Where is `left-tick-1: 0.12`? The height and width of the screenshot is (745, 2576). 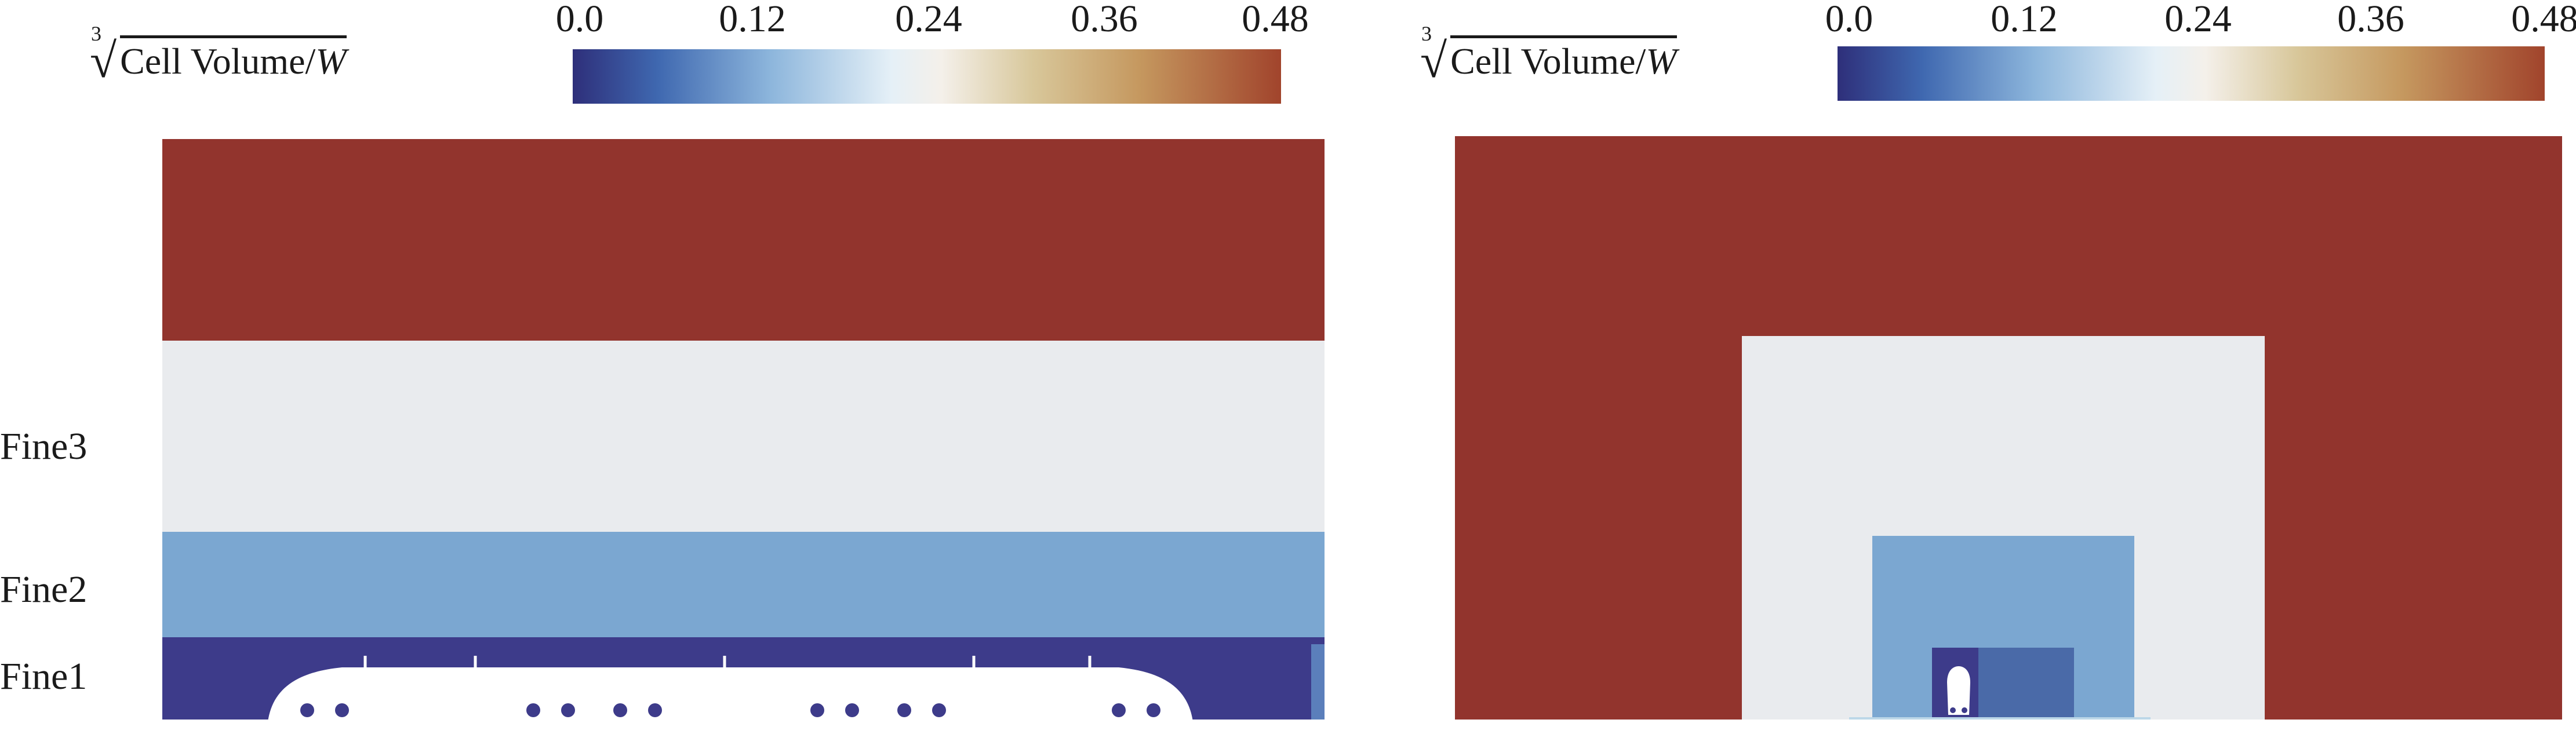 left-tick-1: 0.12 is located at coordinates (753, 20).